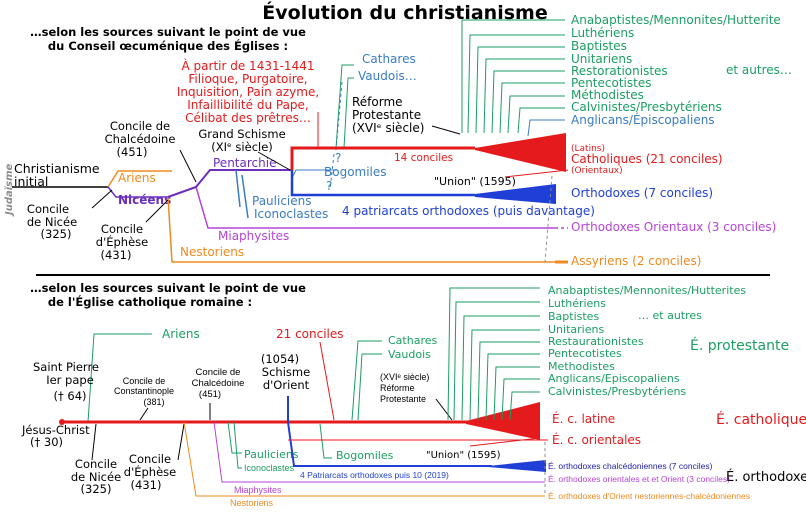 The image size is (806, 515). What do you see at coordinates (96, 477) in the screenshot?
I see `bottom-nicee-line2: de Nicée` at bounding box center [96, 477].